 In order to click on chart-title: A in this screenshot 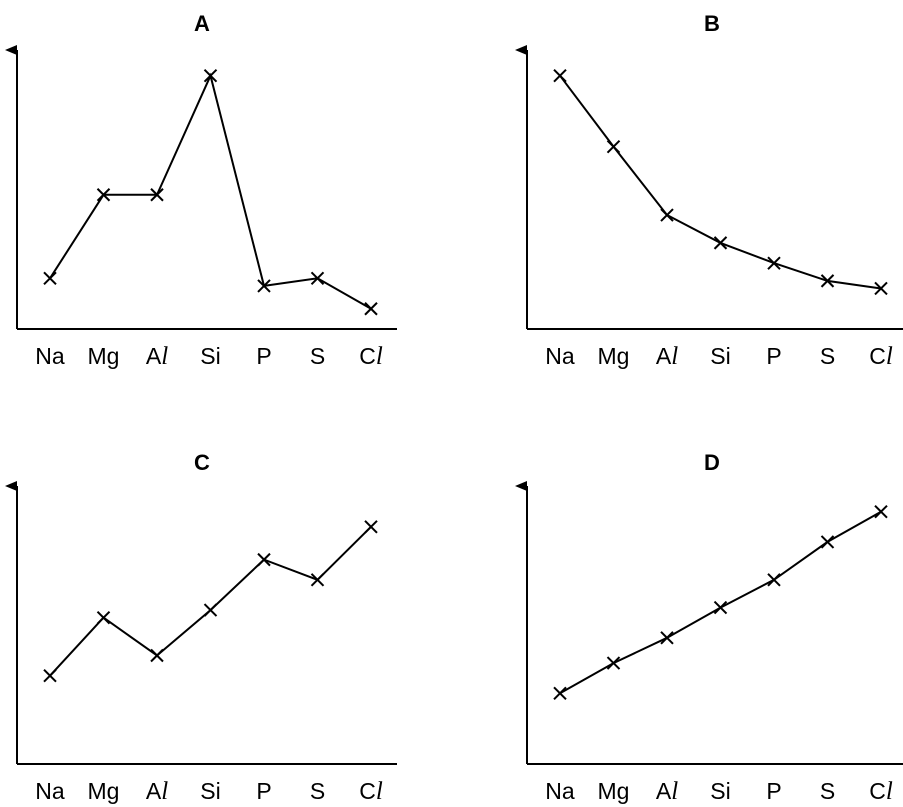, I will do `click(202, 23)`.